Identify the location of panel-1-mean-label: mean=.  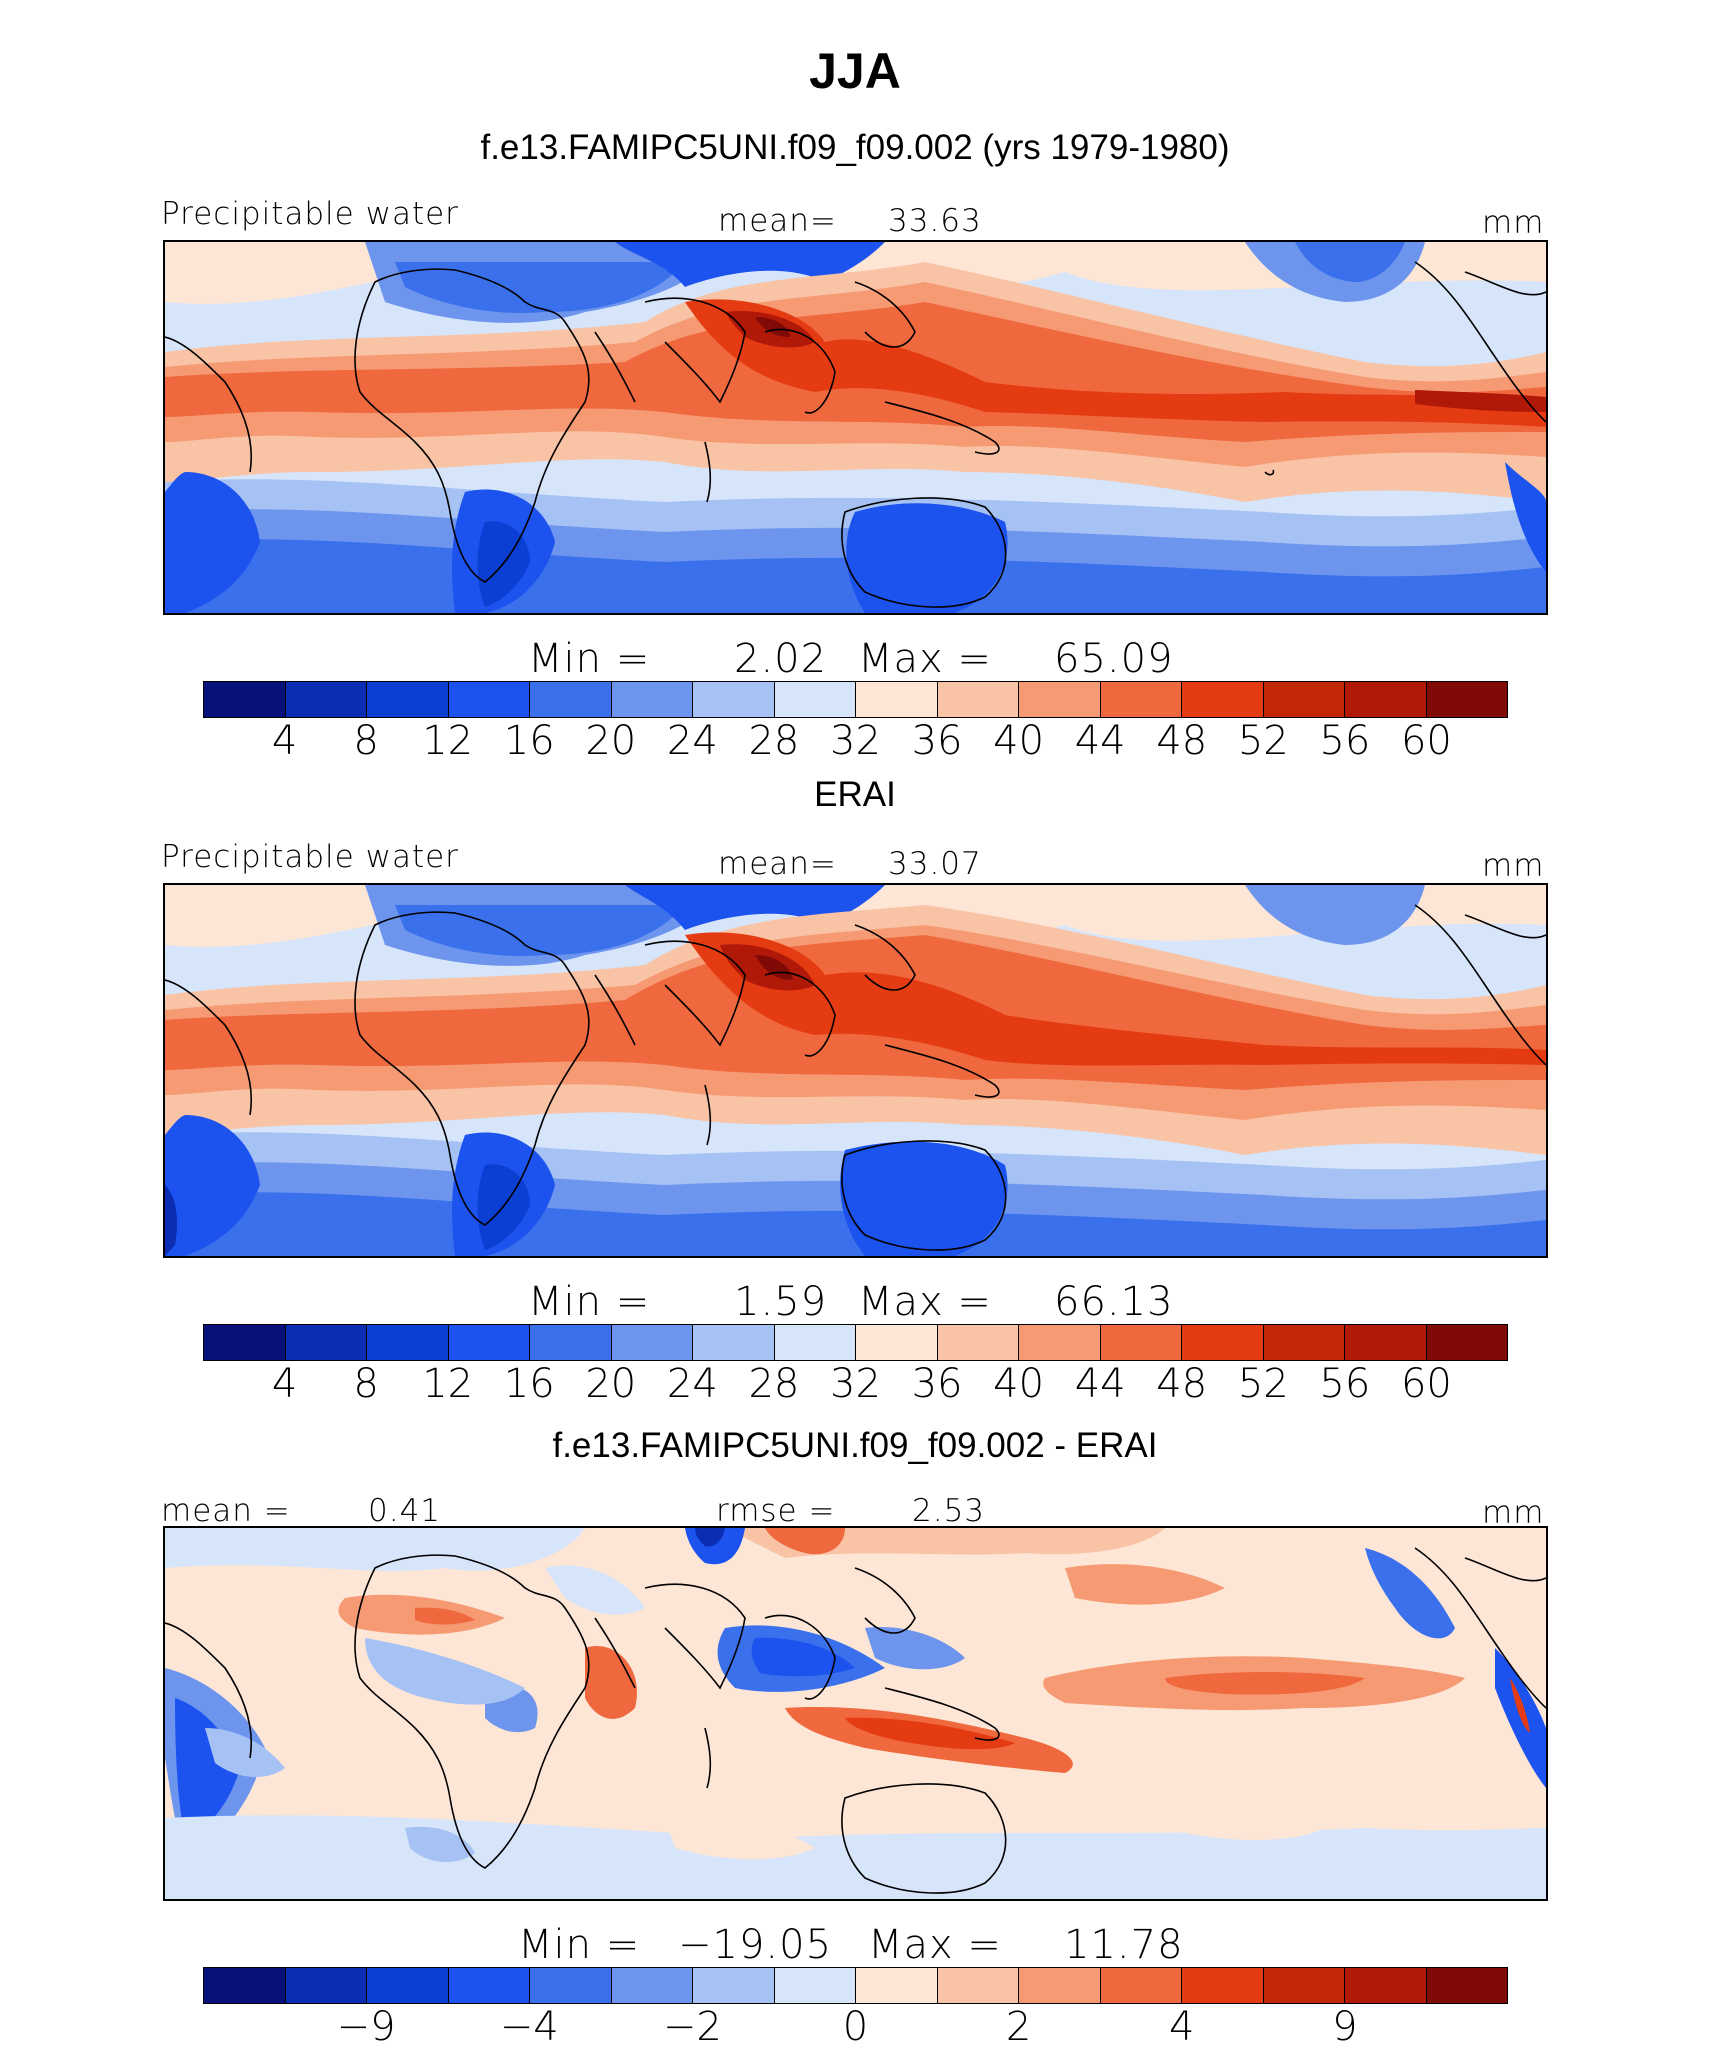
(777, 221).